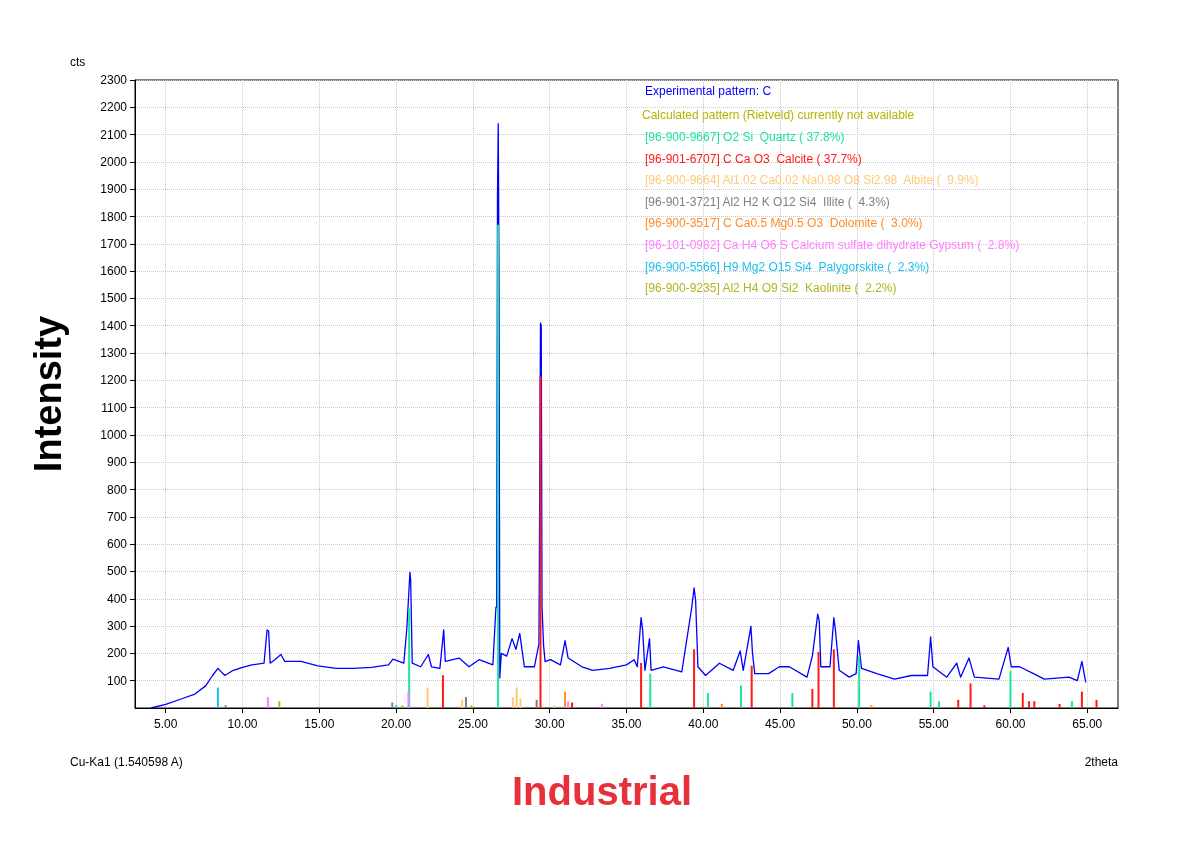 Image resolution: width=1204 pixels, height=846 pixels. What do you see at coordinates (319, 724) in the screenshot?
I see `x-tick-label: 15.00` at bounding box center [319, 724].